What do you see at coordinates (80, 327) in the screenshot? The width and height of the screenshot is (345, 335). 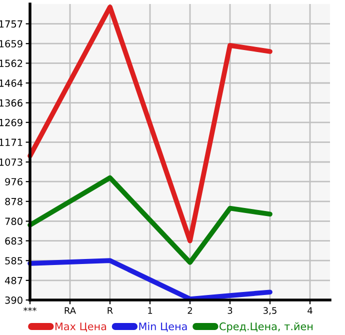 I see `legend-label: Max Цена` at bounding box center [80, 327].